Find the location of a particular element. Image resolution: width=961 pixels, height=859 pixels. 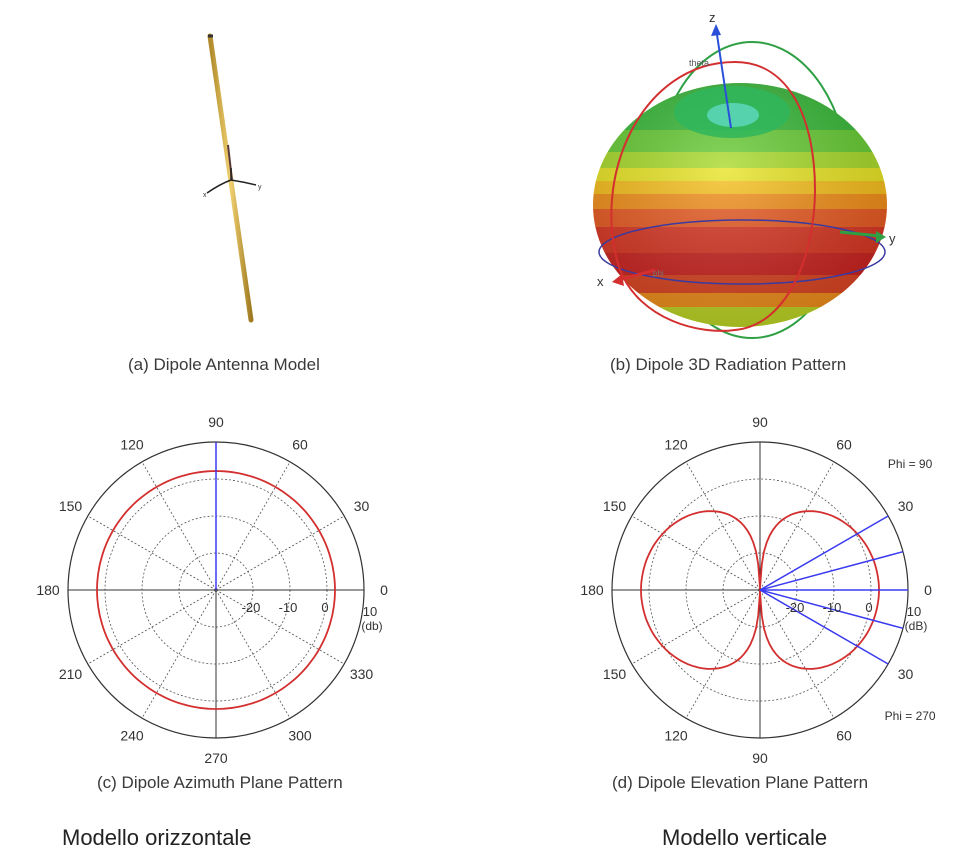

antenna-axis-triad is located at coordinates (231, 181).